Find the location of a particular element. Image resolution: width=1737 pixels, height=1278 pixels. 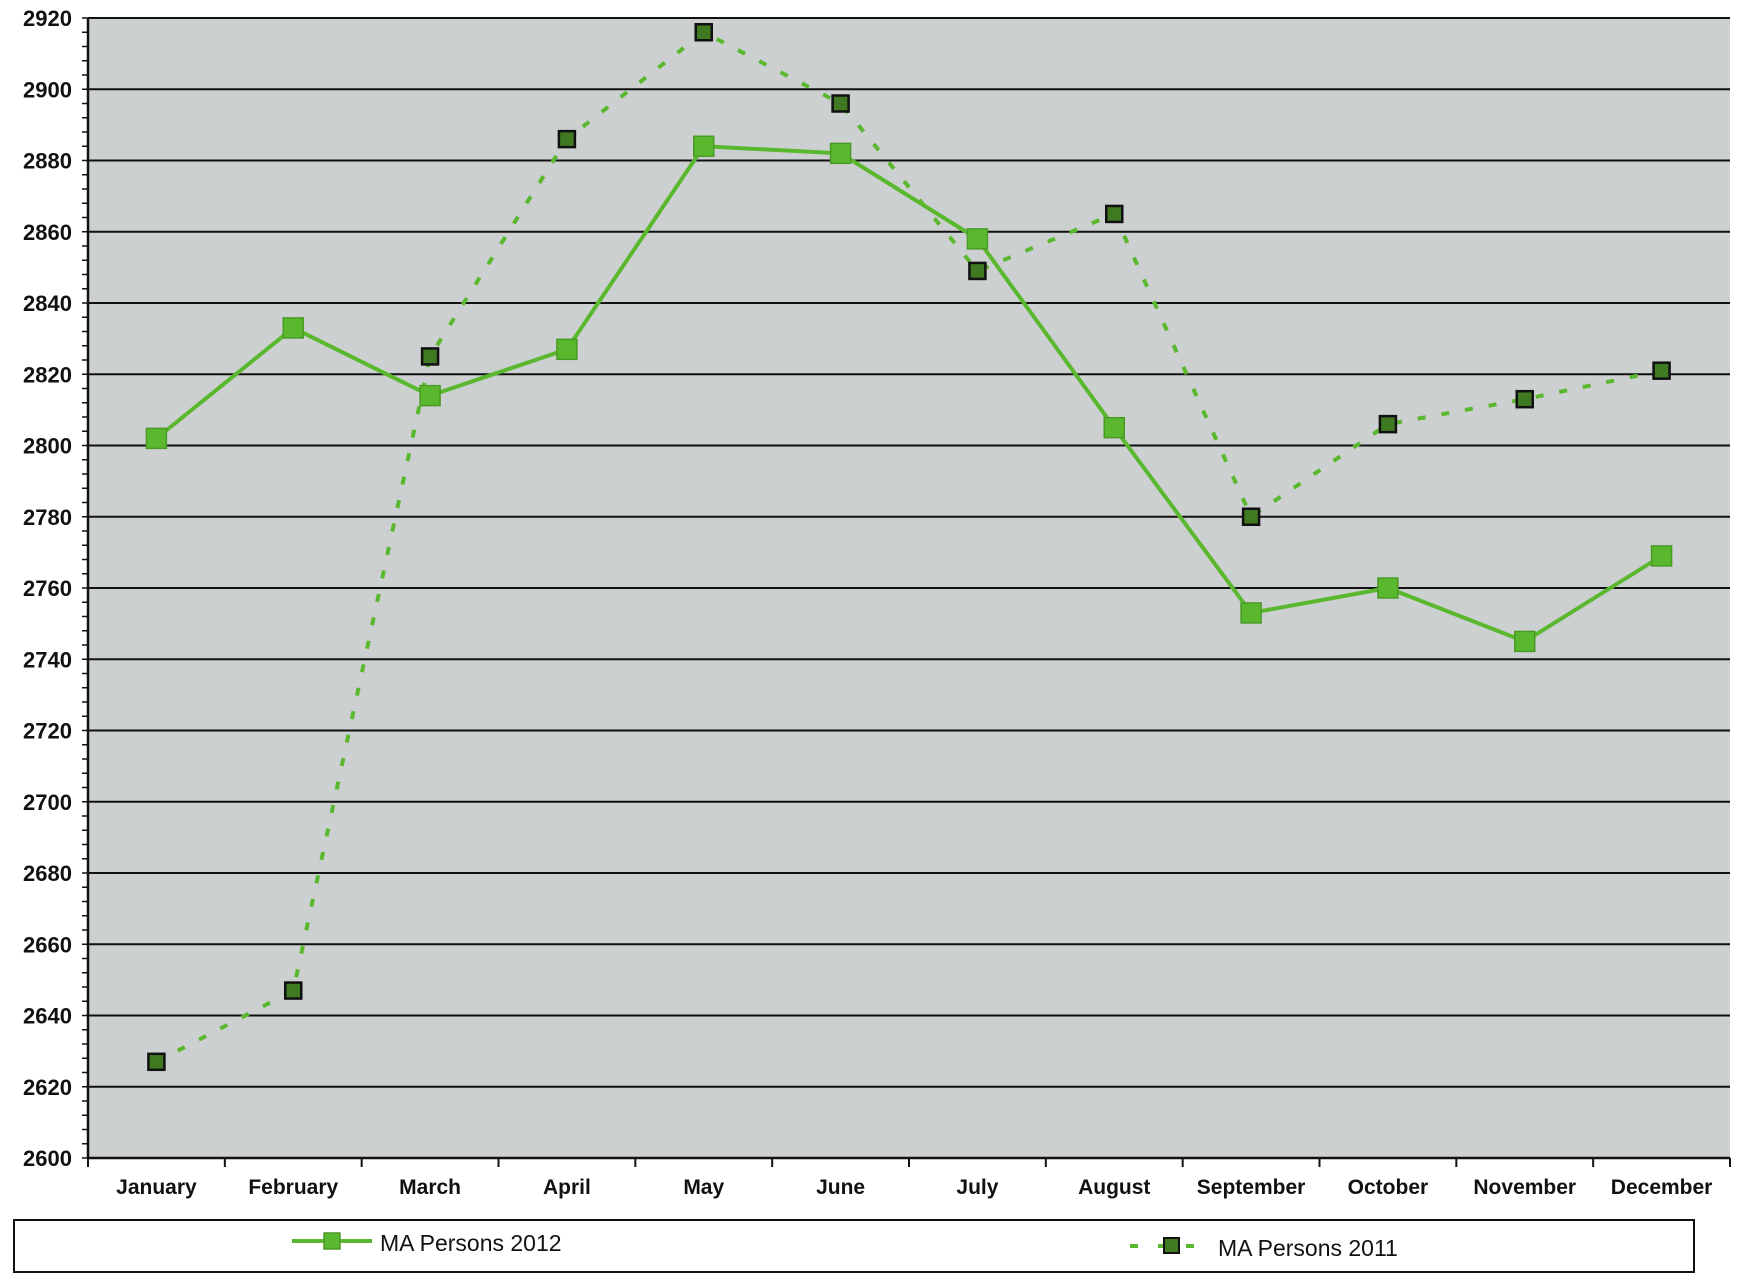

legend-swatch-marker-2011 is located at coordinates (1171, 1245).